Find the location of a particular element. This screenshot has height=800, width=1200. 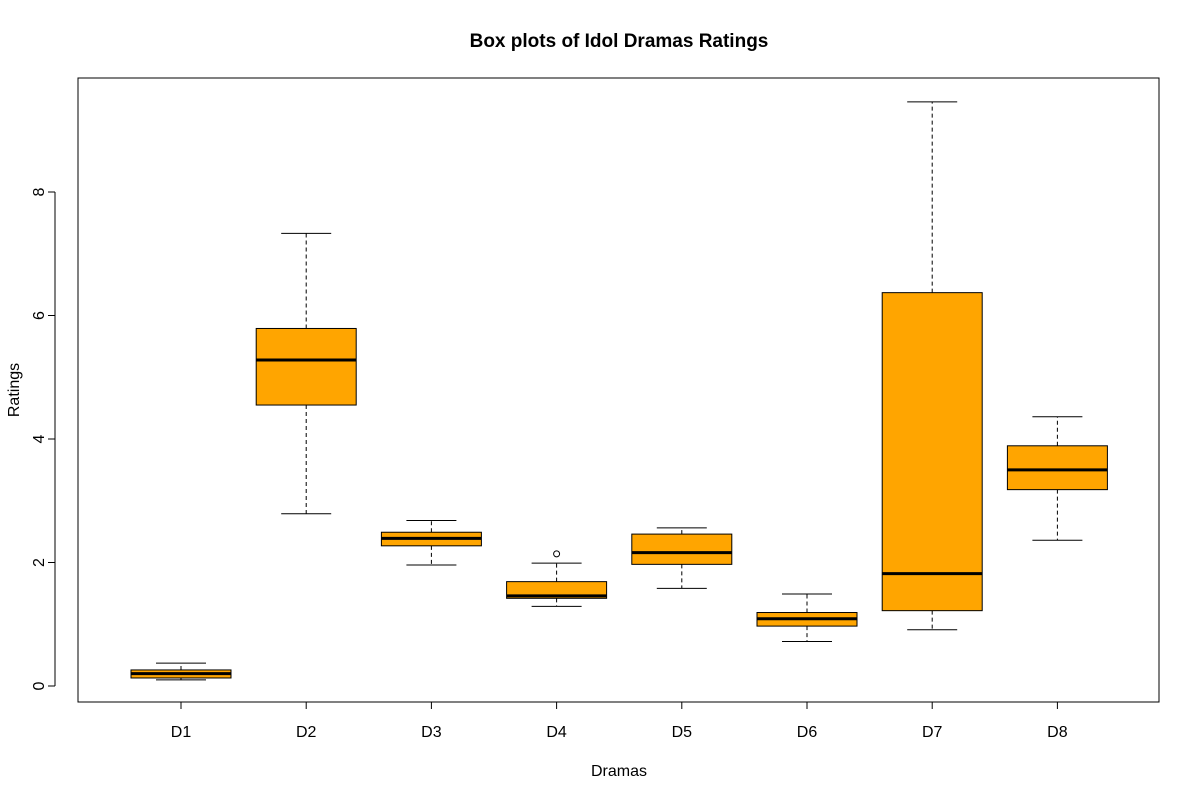

box-D5 is located at coordinates (682, 558).